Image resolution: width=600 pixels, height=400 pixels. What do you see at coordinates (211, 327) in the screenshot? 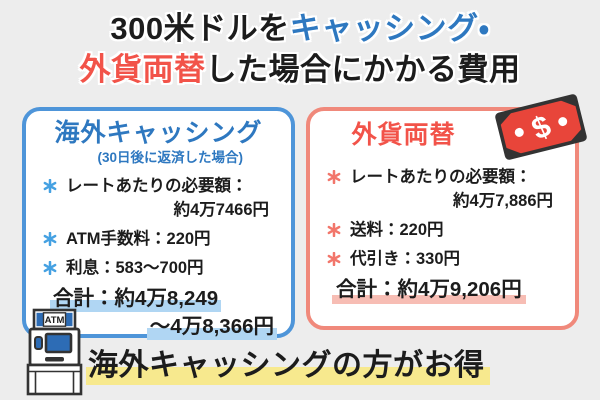
I see `cashing-total-line2: 〜4万8,366円` at bounding box center [211, 327].